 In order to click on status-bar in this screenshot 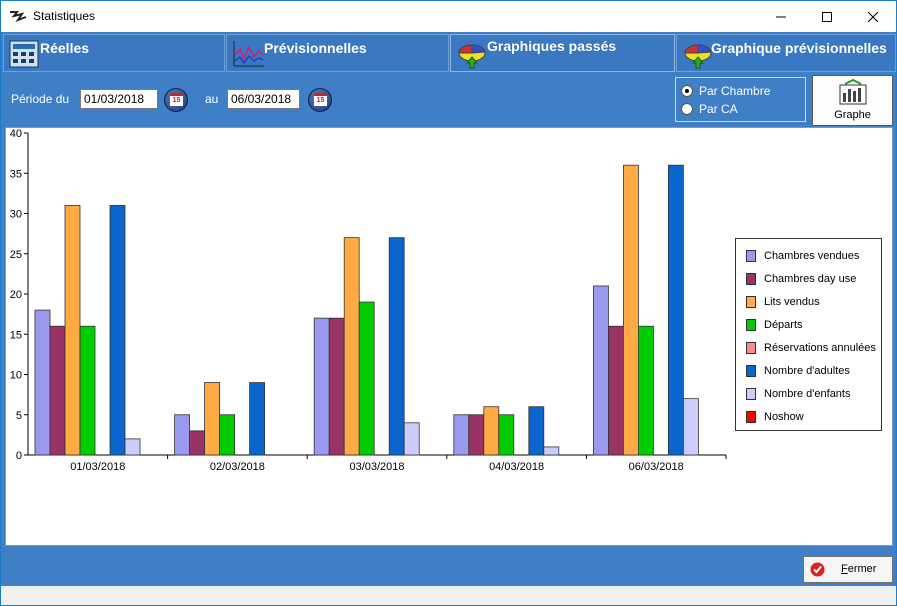, I will do `click(448, 595)`.